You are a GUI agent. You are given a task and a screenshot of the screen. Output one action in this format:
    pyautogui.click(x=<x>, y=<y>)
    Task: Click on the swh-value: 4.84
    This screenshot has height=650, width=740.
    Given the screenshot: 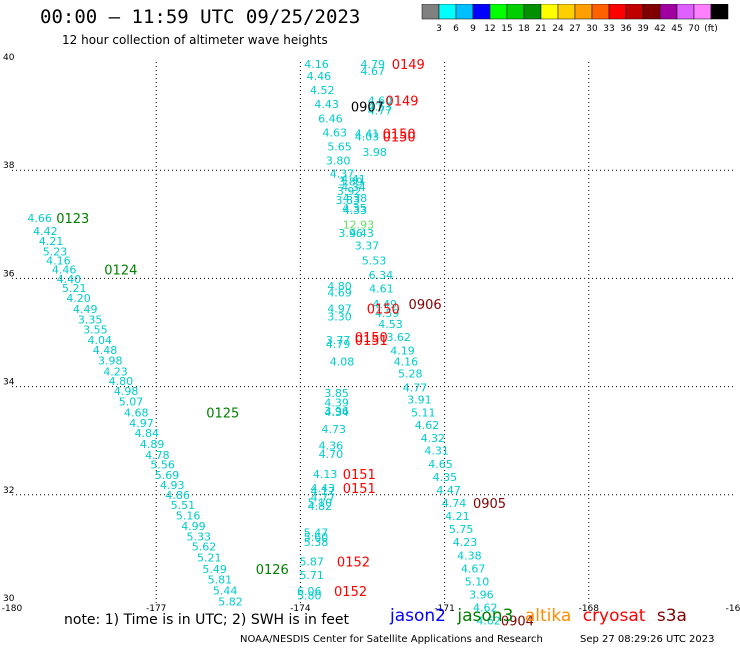 What is the action you would take?
    pyautogui.click(x=147, y=433)
    